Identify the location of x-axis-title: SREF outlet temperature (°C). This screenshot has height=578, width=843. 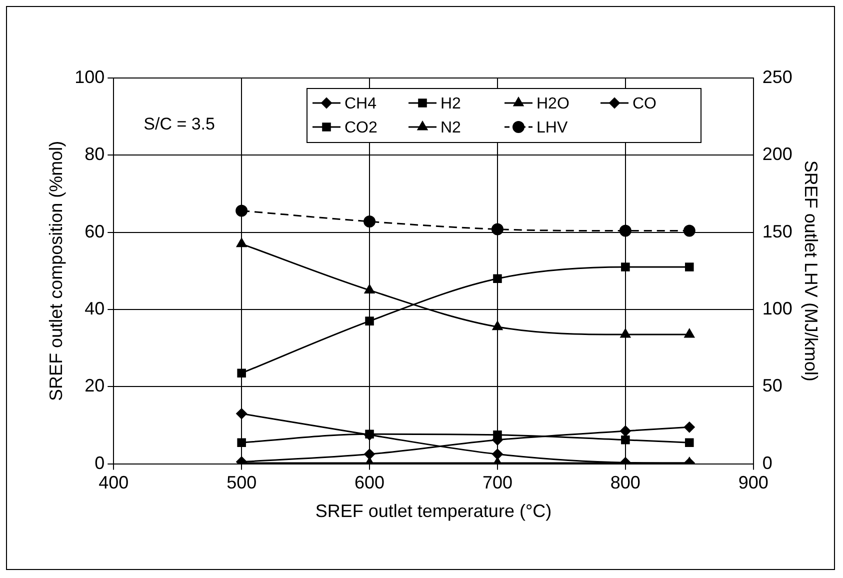
(433, 511).